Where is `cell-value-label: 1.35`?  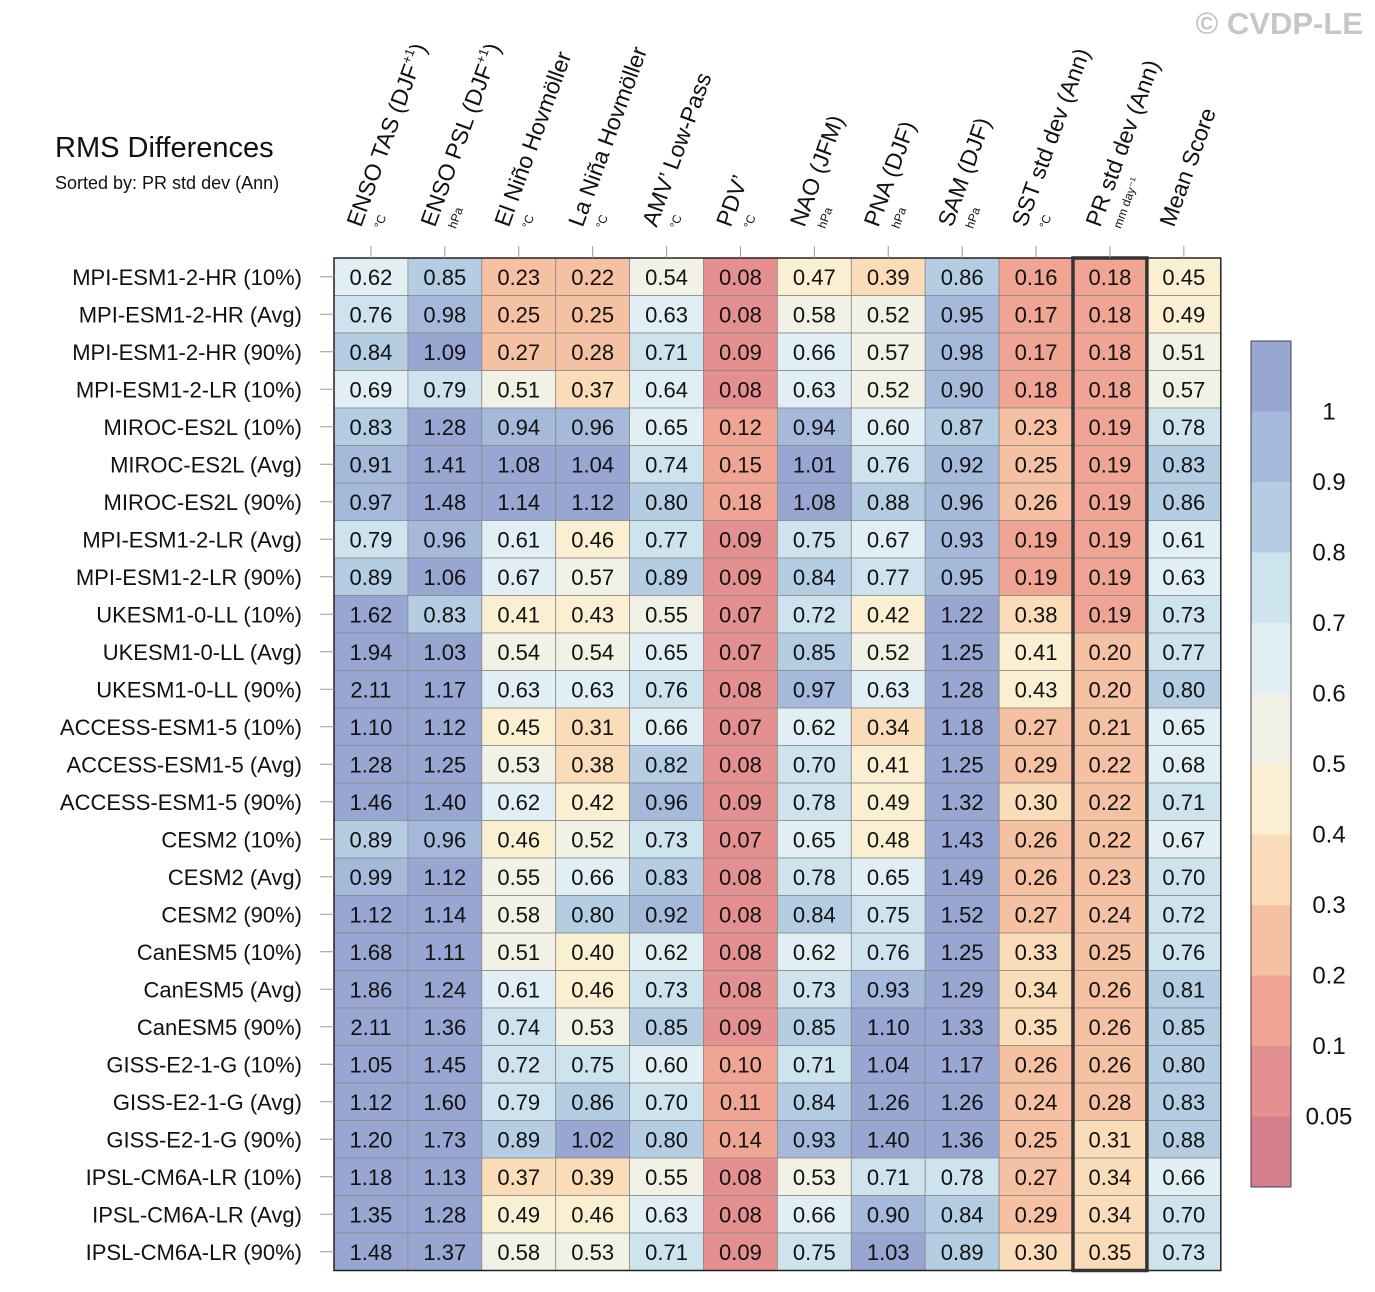 cell-value-label: 1.35 is located at coordinates (371, 1214).